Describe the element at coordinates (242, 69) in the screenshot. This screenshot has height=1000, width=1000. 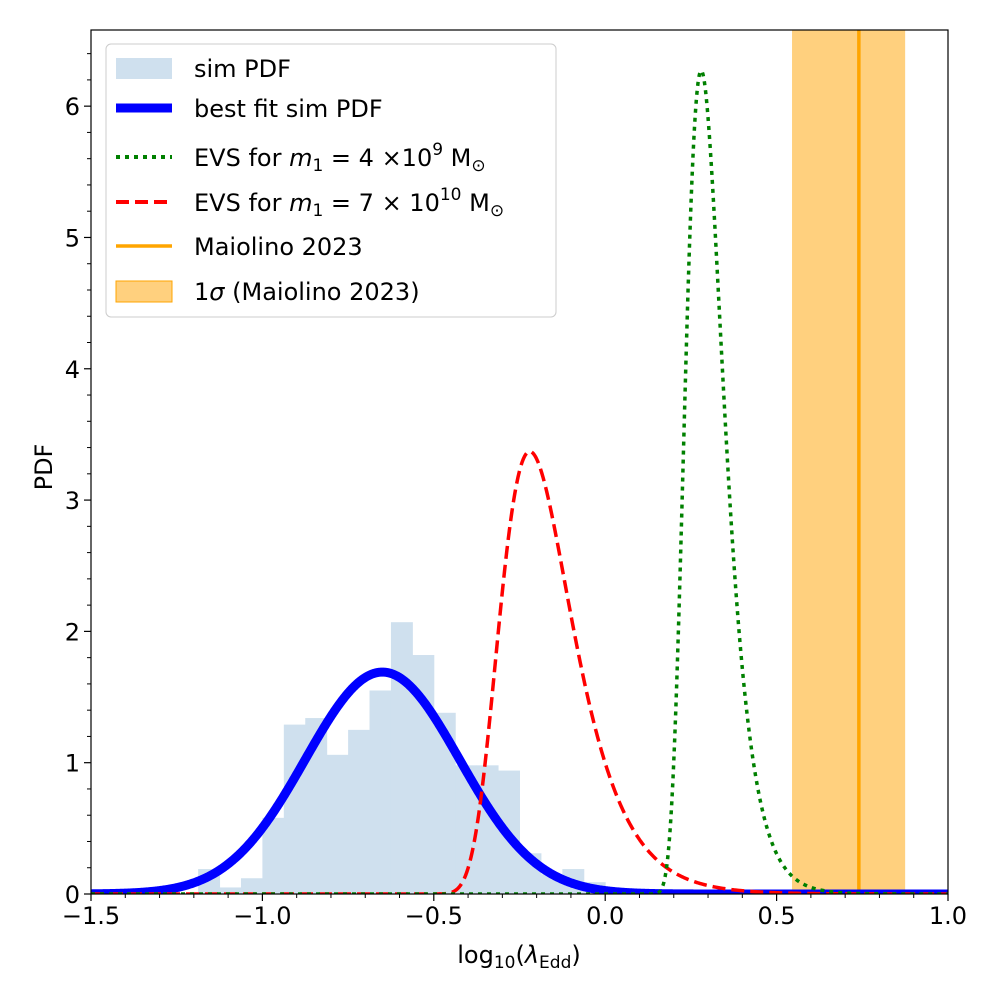
I see `legend-label-sim-pdf: sim PDF` at that location.